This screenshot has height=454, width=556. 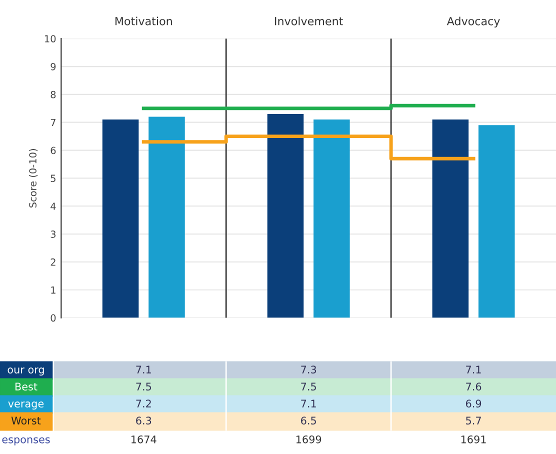 I want to click on data-label: 6.3, so click(x=144, y=420).